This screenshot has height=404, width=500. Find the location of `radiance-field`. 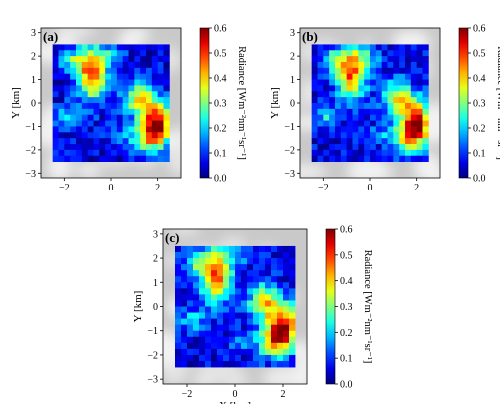

radiance-field is located at coordinates (370, 103).